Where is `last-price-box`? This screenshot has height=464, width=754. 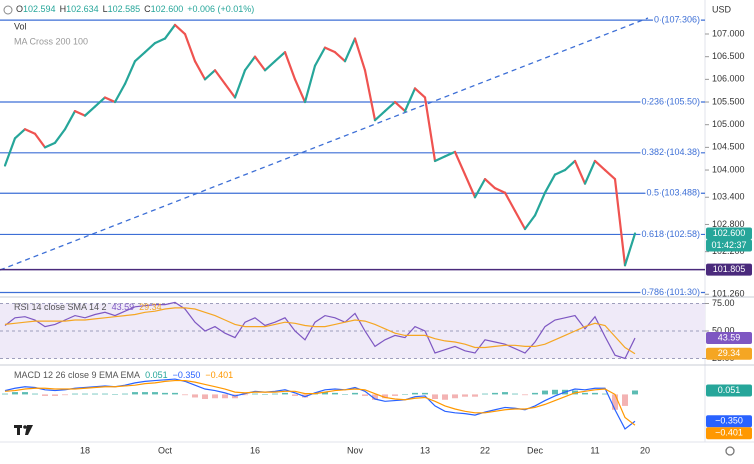
last-price-box is located at coordinates (729, 233).